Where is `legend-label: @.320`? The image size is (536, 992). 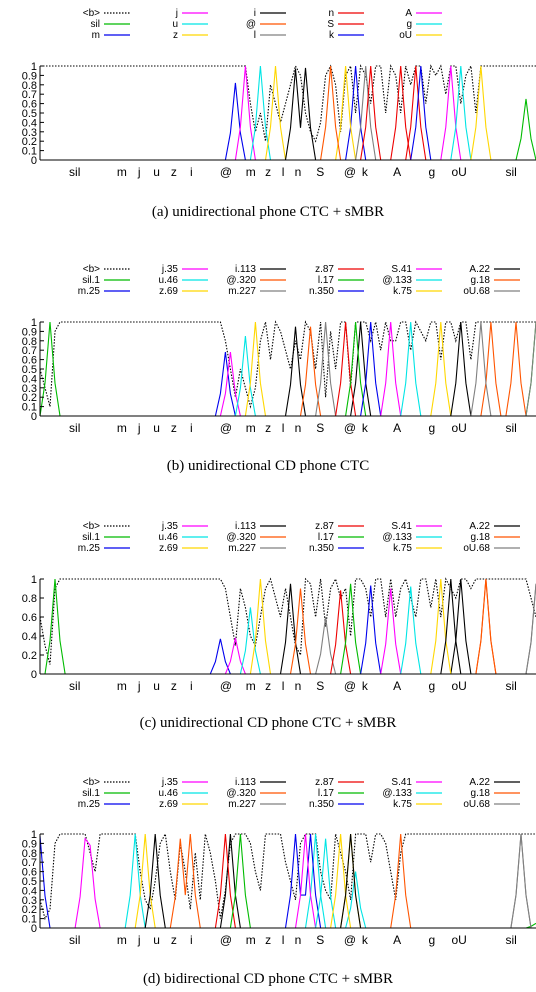 legend-label: @.320 is located at coordinates (241, 537).